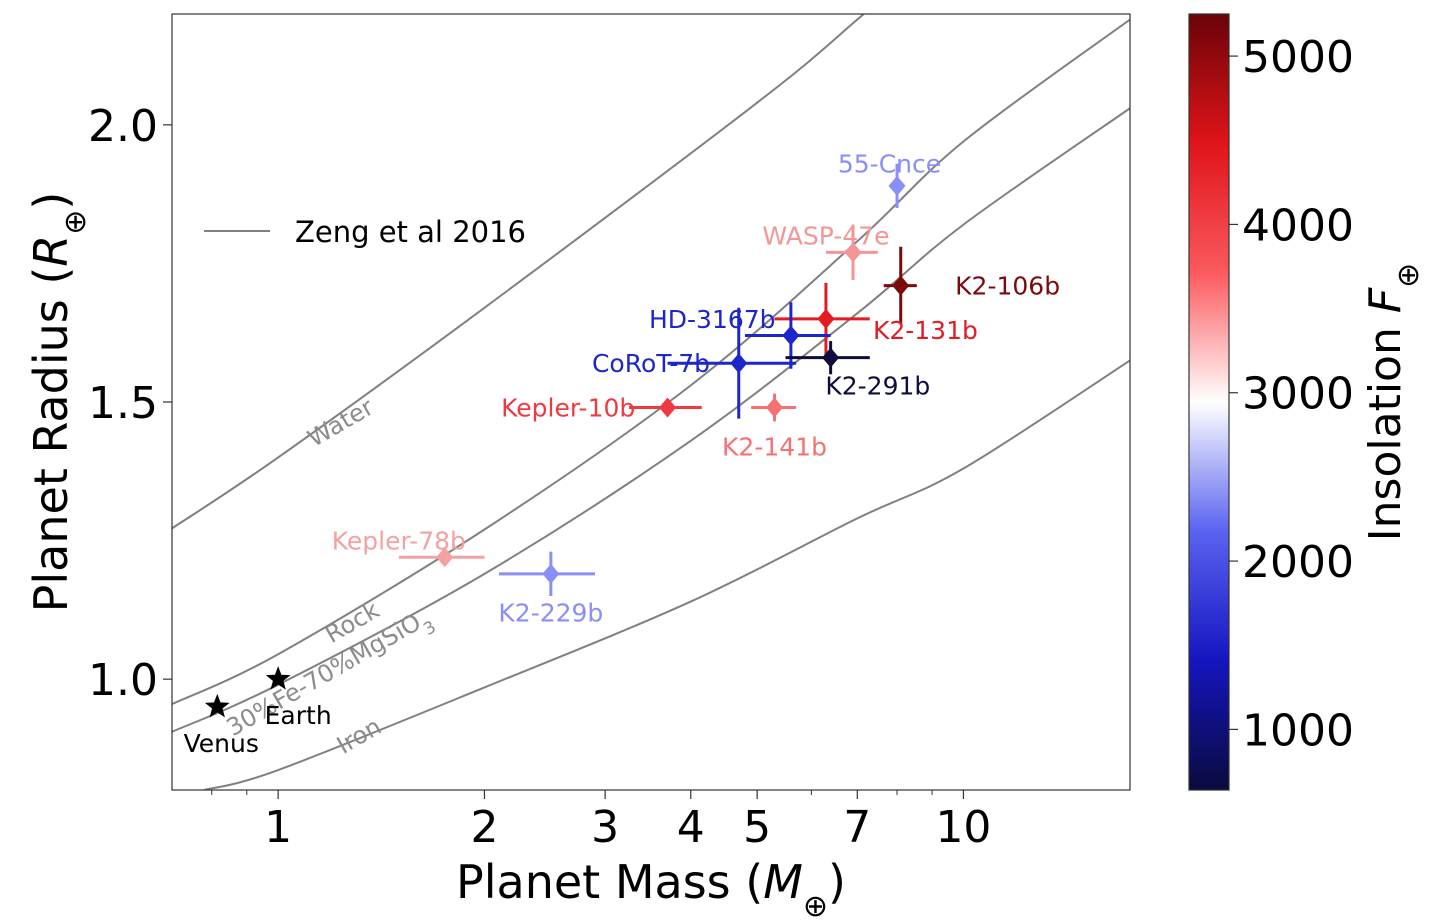  I want to click on x-tick-label: 7, so click(857, 827).